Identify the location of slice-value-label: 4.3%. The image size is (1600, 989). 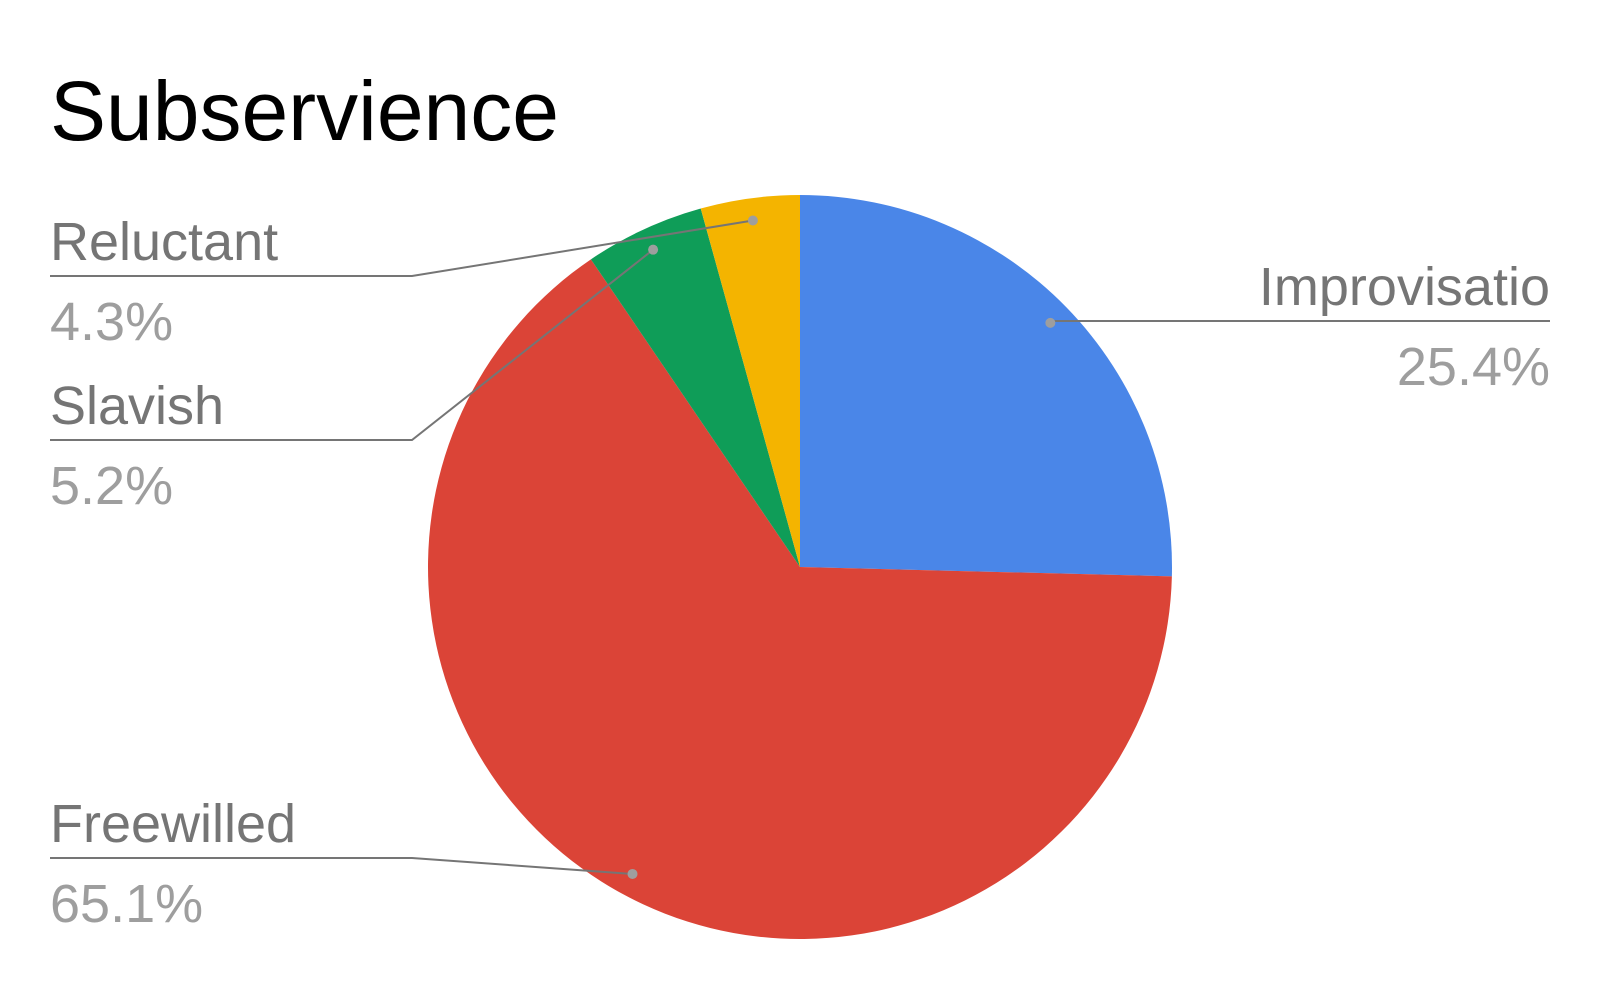
(111, 322).